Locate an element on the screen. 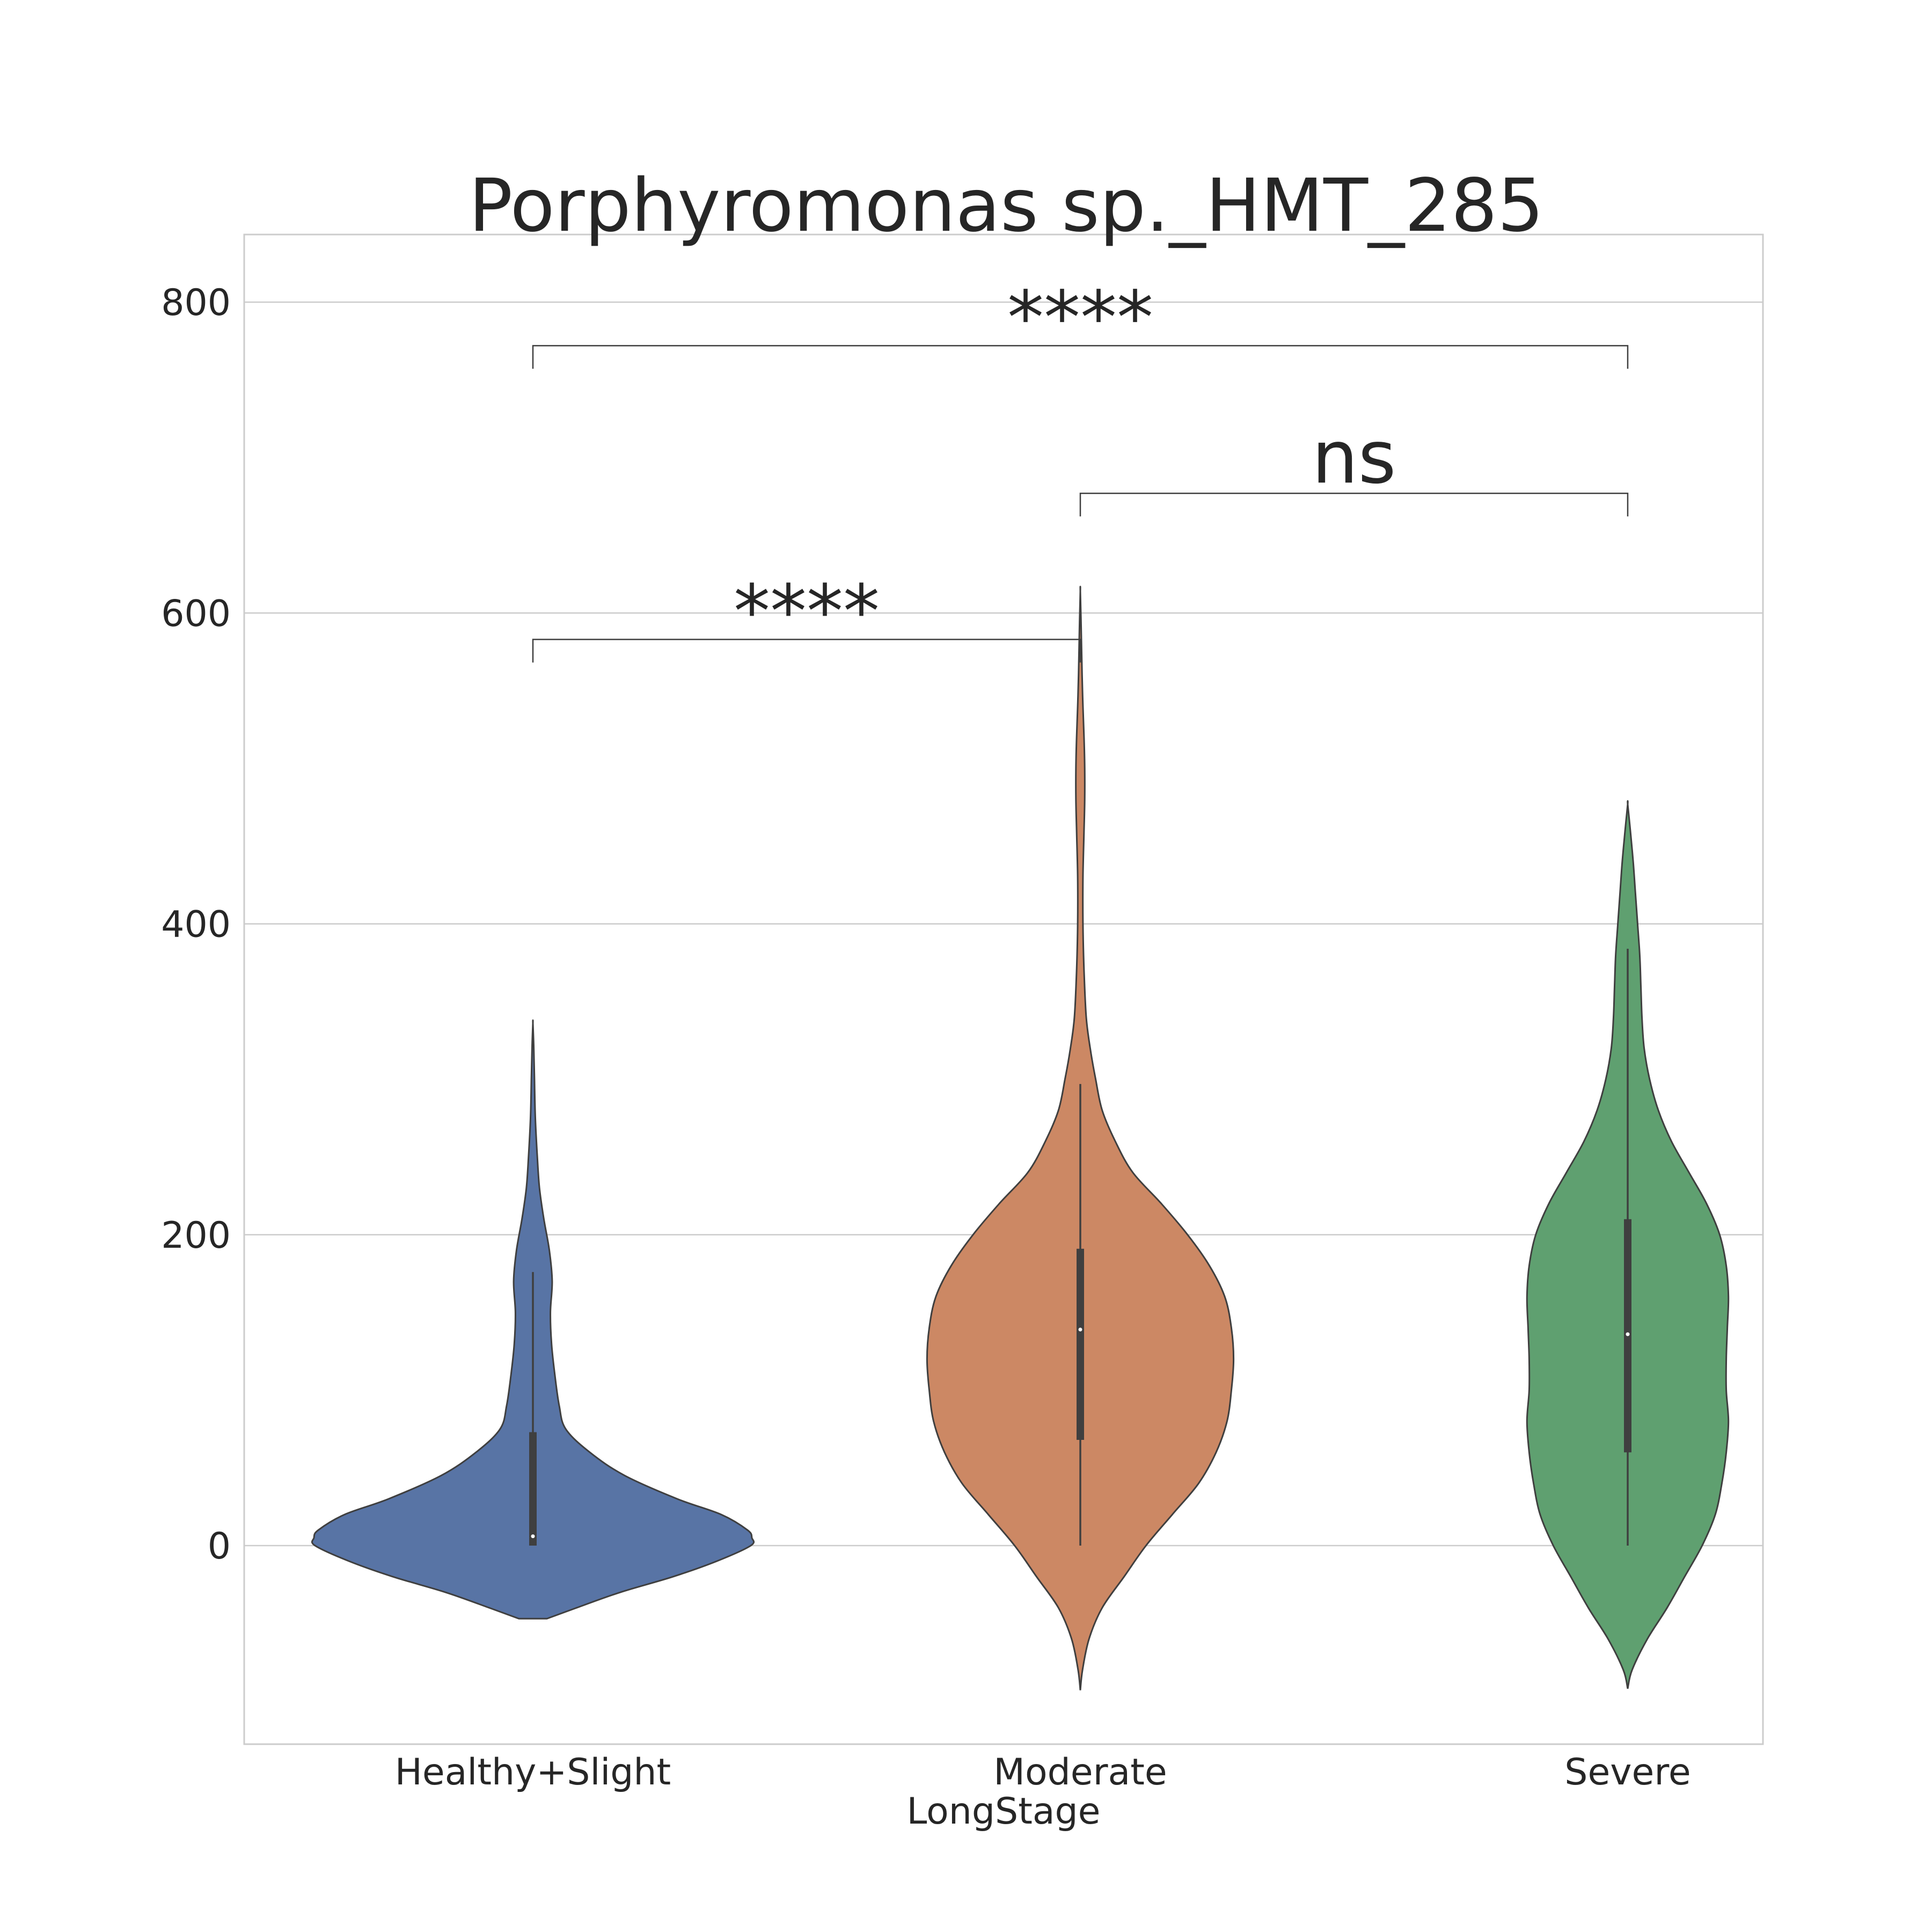 This screenshot has height=1932, width=1932. y-tick-label: 200 is located at coordinates (196, 1235).